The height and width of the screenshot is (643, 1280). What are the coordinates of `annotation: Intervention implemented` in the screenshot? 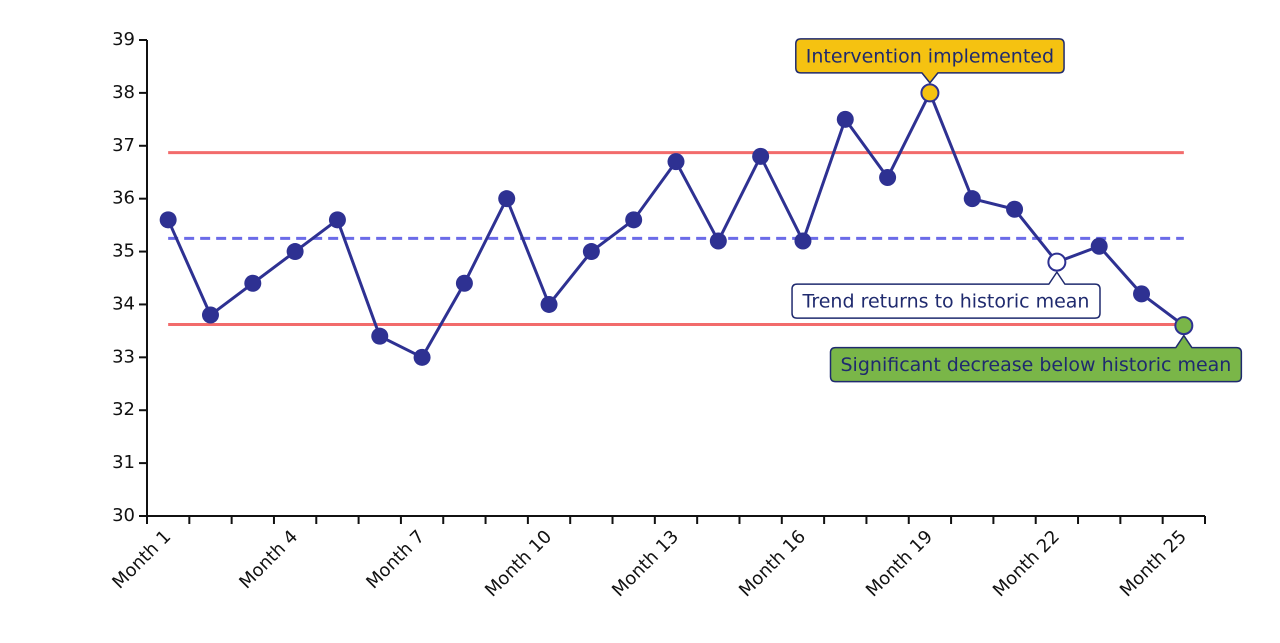 It's located at (930, 61).